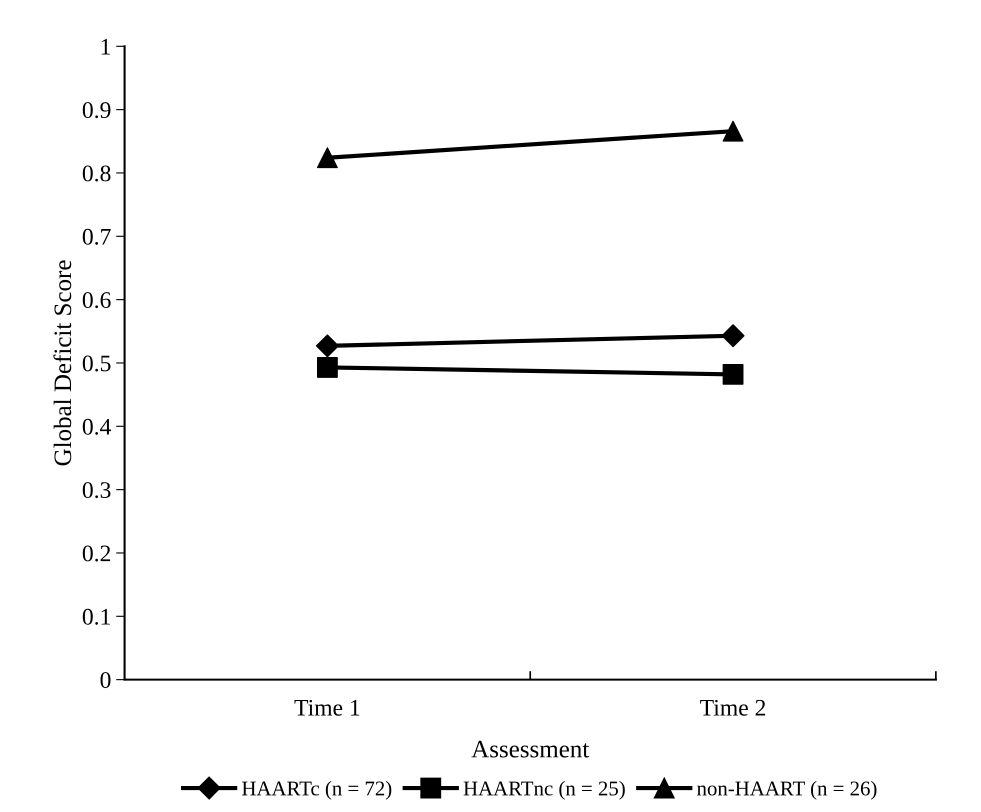  What do you see at coordinates (106, 46) in the screenshot?
I see `y-tick-label: 1` at bounding box center [106, 46].